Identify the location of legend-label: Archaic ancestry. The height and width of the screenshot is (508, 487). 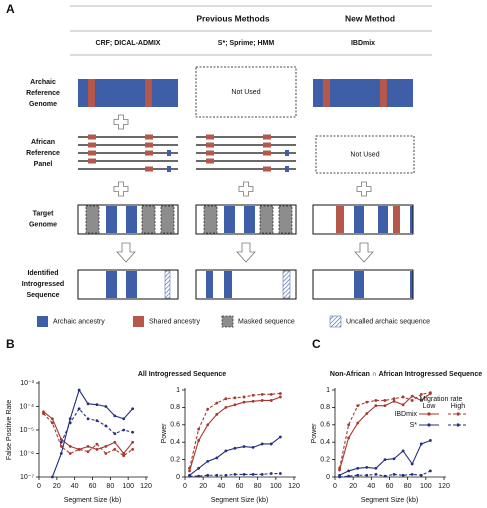
(79, 321).